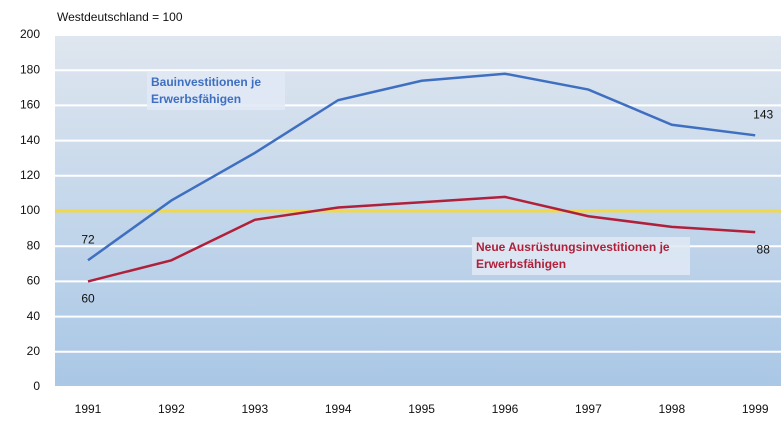  Describe the element at coordinates (30, 175) in the screenshot. I see `y-tick-label: 120` at that location.